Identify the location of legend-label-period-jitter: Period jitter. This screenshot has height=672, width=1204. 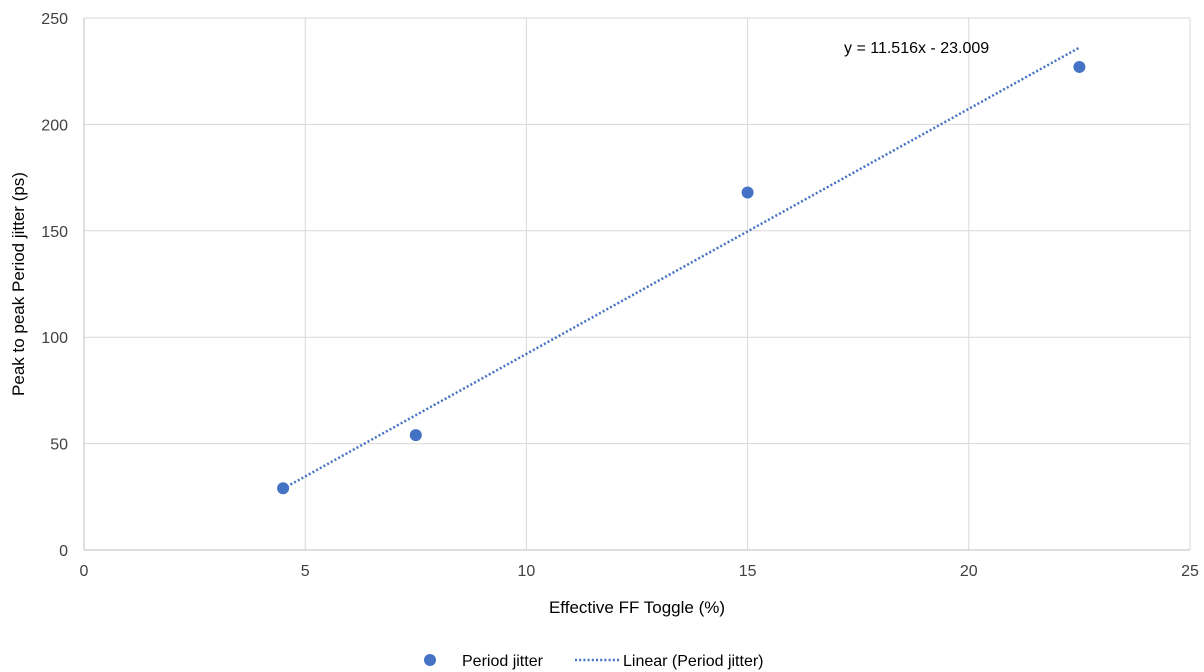
(503, 661).